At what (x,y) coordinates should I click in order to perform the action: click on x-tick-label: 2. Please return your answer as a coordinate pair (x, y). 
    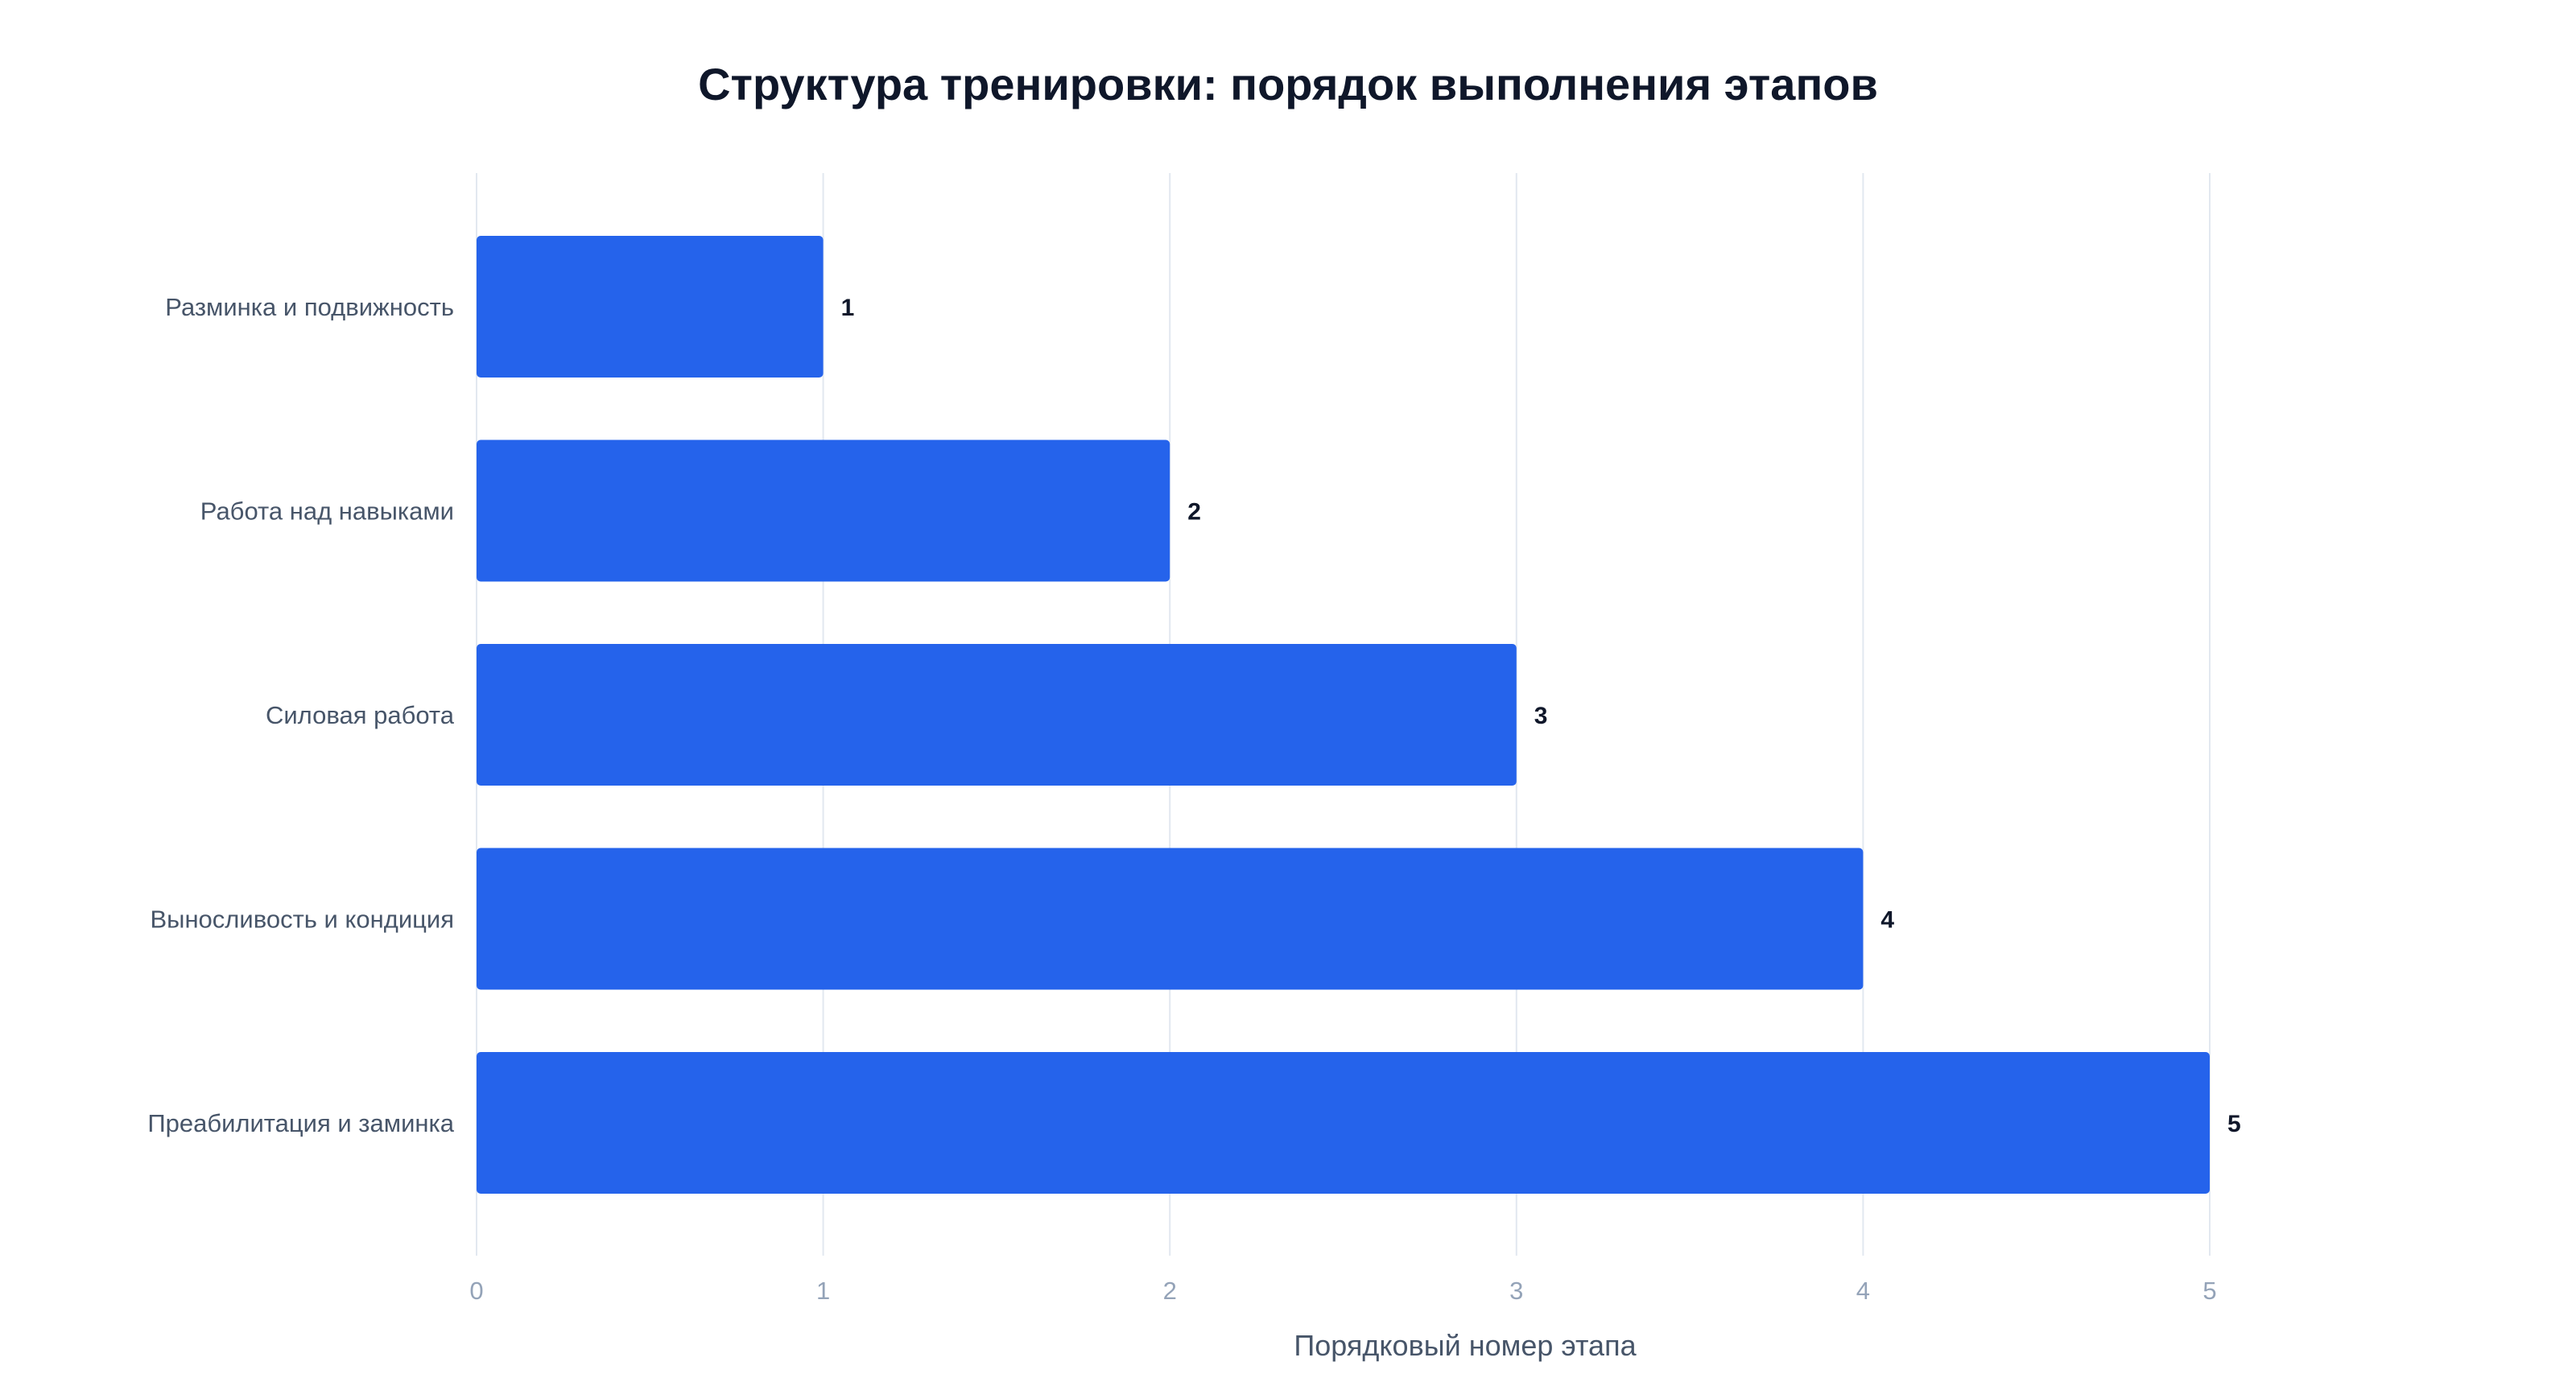
    Looking at the image, I should click on (1170, 1291).